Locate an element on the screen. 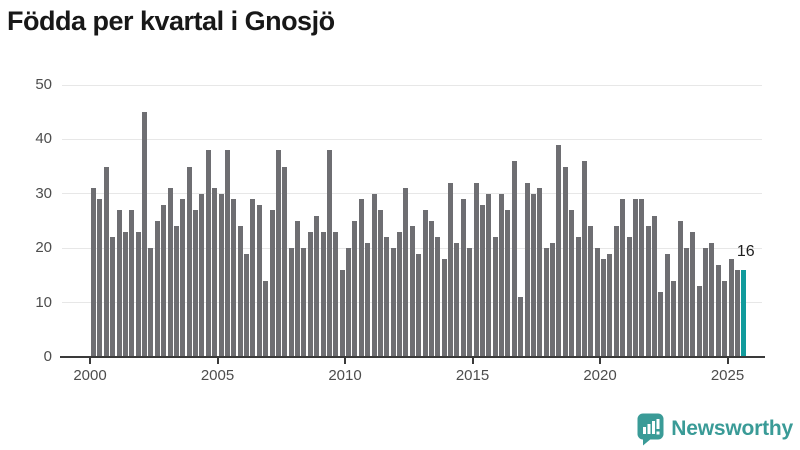 The height and width of the screenshot is (450, 800). brand-footer: Newsworthy is located at coordinates (715, 429).